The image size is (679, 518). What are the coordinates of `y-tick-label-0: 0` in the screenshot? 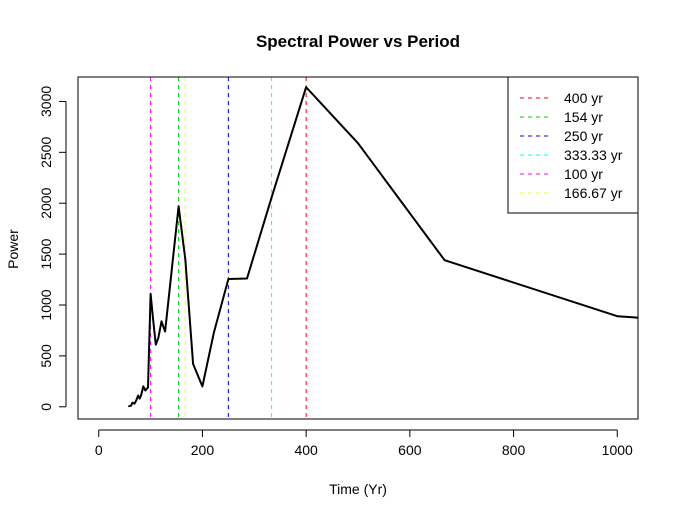 It's located at (46, 407).